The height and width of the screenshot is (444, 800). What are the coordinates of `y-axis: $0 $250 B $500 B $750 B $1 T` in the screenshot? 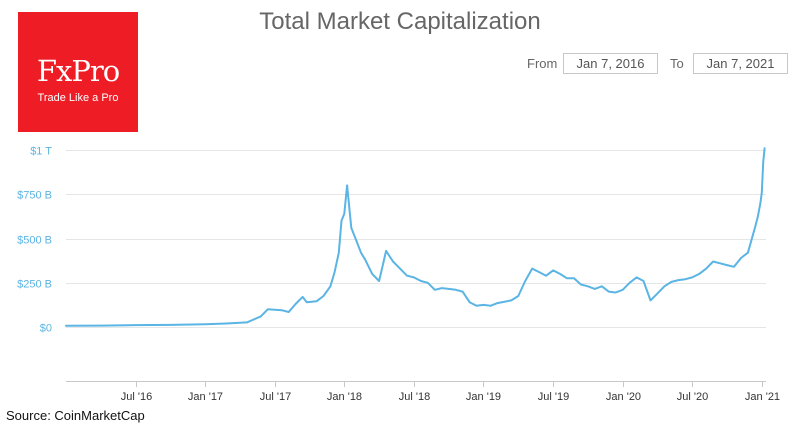 It's located at (34, 240).